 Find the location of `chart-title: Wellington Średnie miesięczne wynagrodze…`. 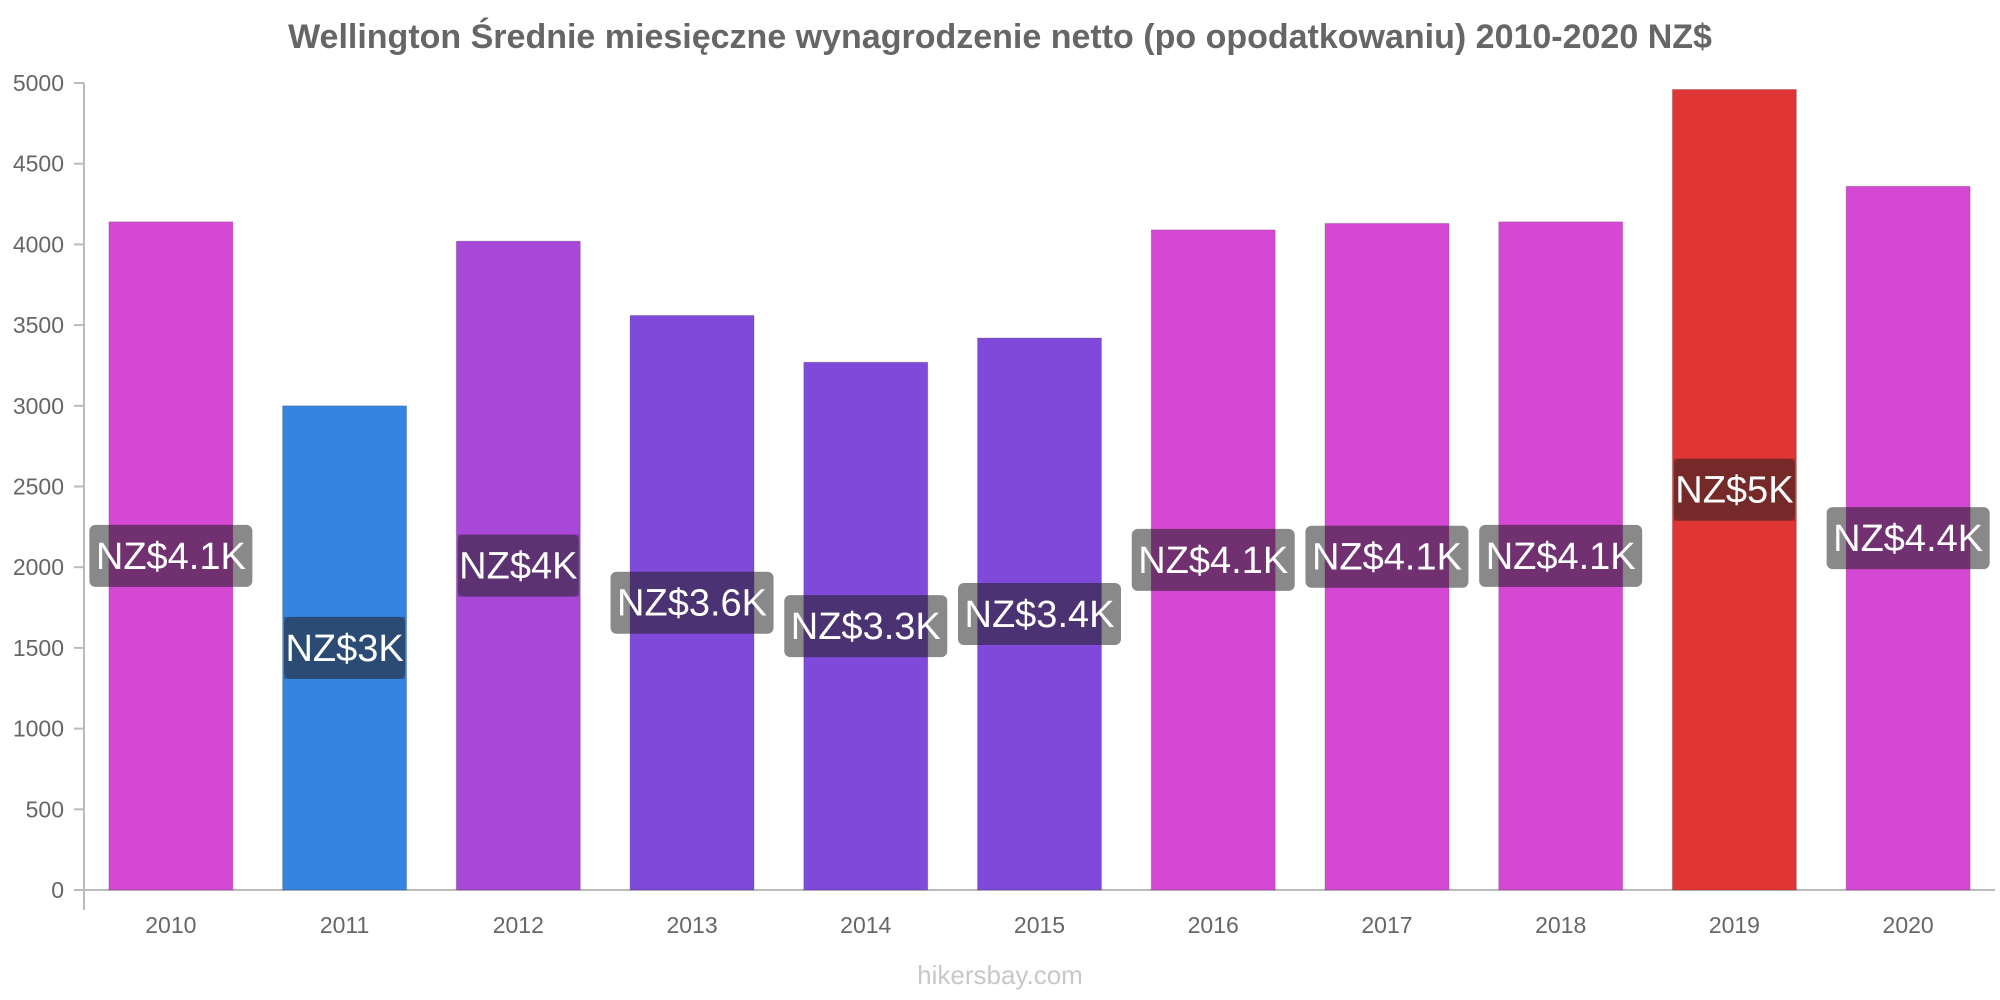

chart-title: Wellington Średnie miesięczne wynagrodze… is located at coordinates (1000, 37).